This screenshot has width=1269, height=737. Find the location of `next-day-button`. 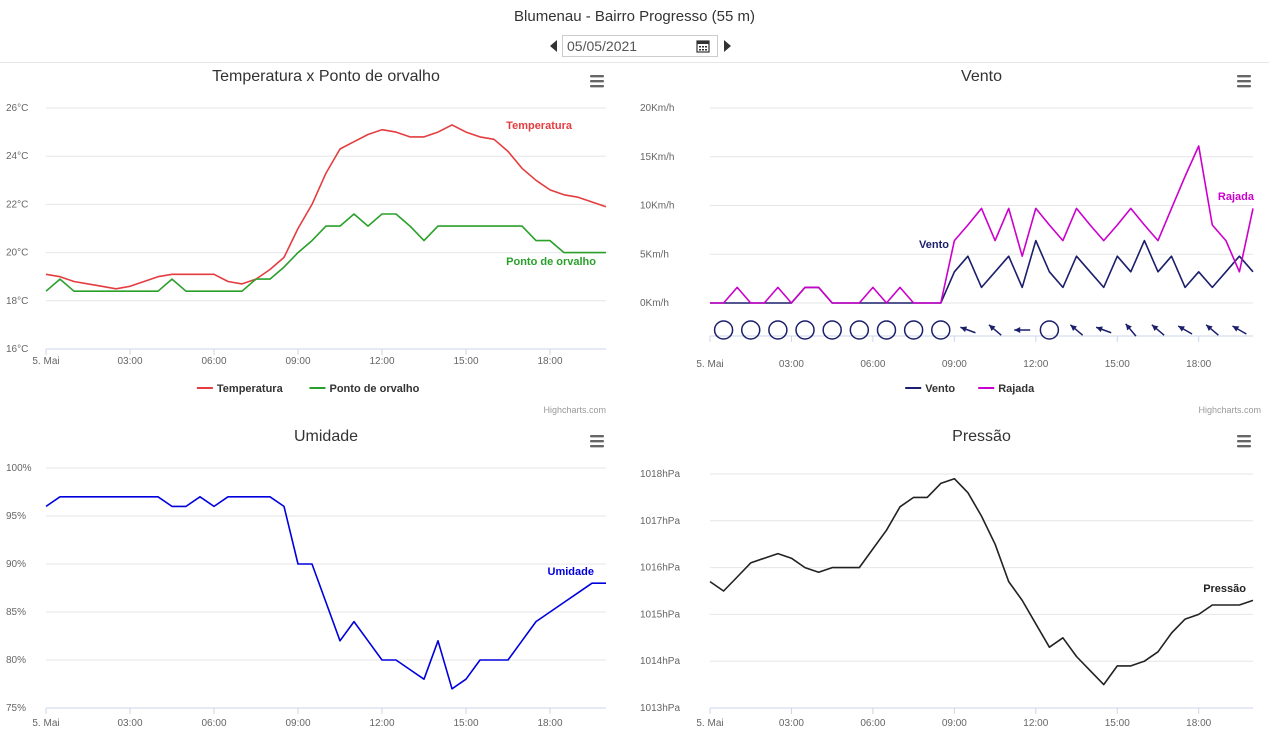

next-day-button is located at coordinates (728, 46).